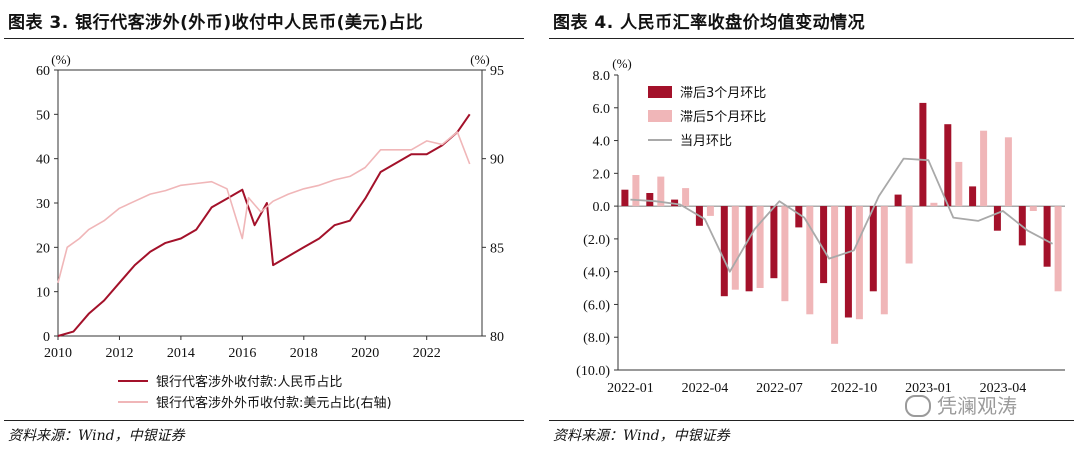  Describe the element at coordinates (365, 353) in the screenshot. I see `x-tick-label: 2020` at that location.